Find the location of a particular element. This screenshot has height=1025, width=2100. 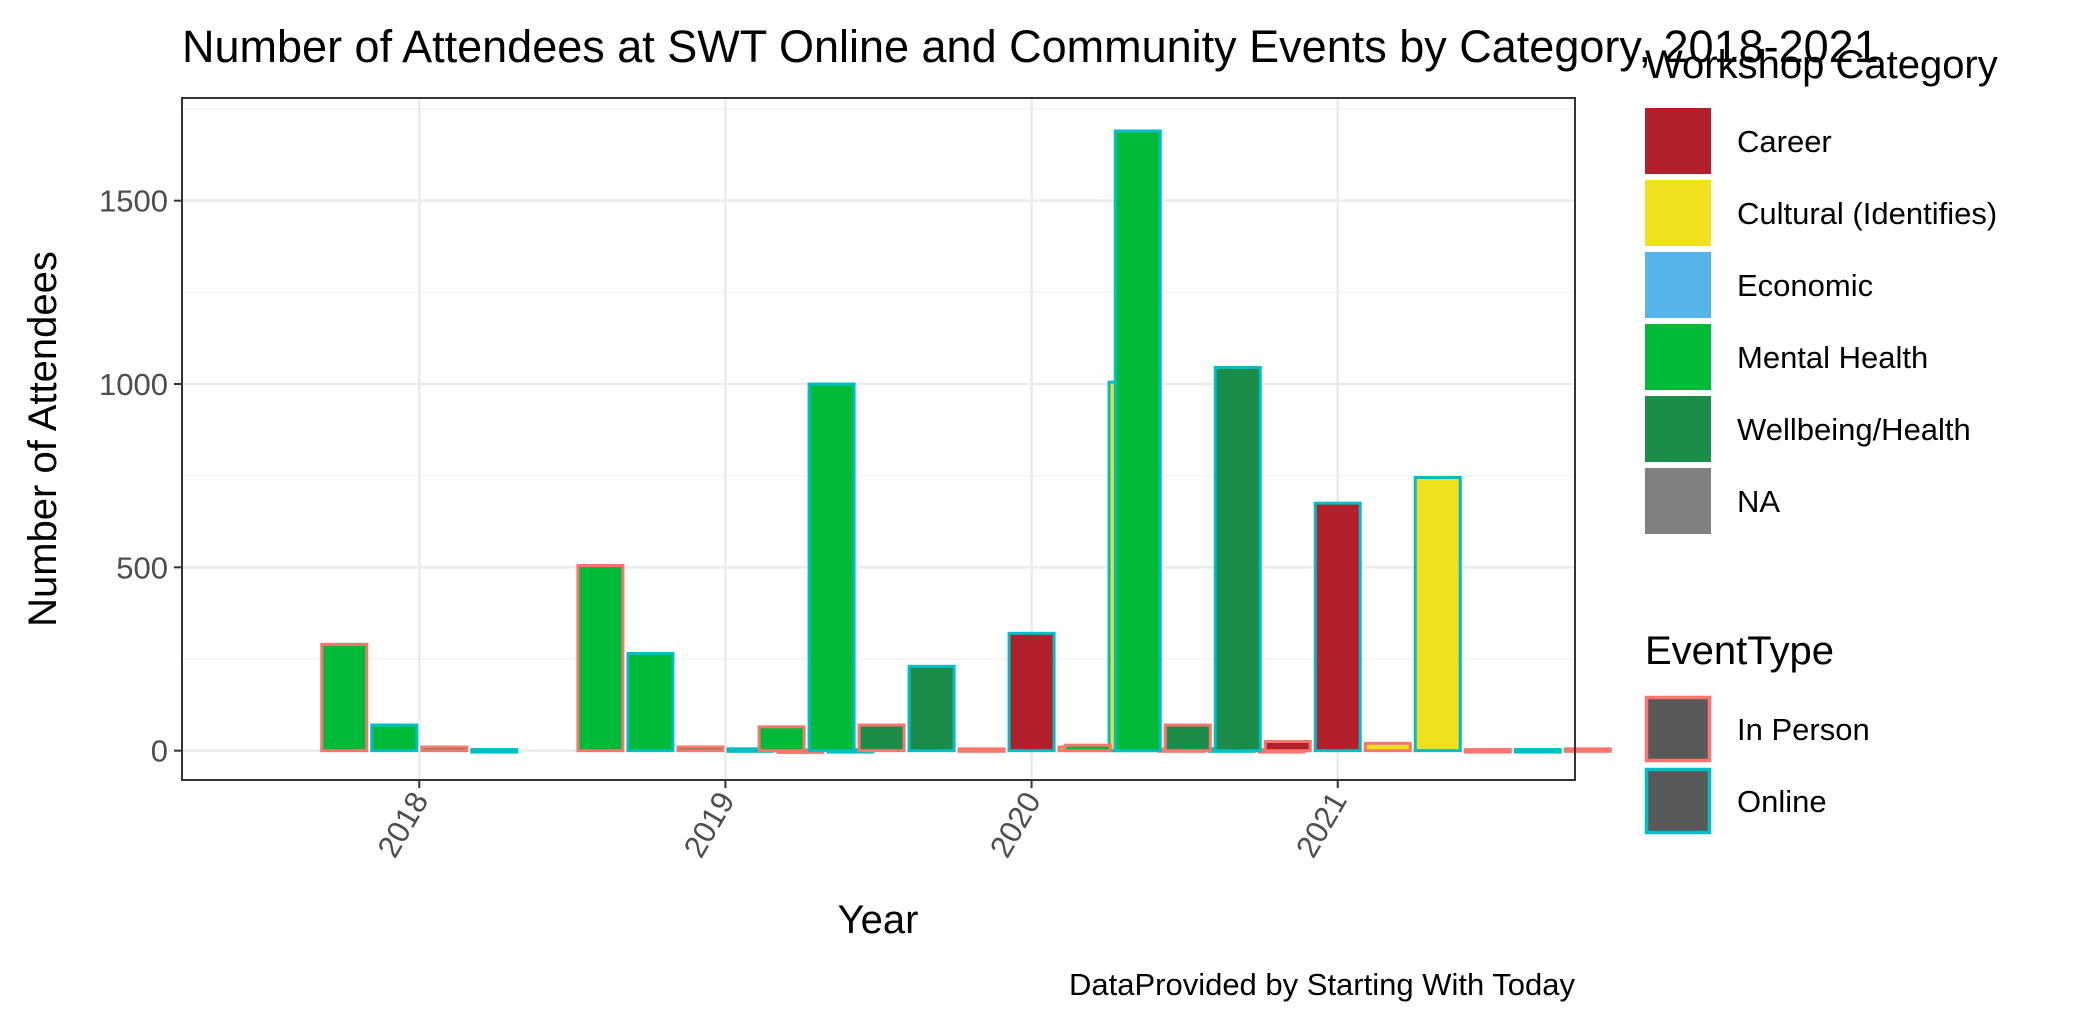

y-tick-label: 1500 is located at coordinates (133, 201).